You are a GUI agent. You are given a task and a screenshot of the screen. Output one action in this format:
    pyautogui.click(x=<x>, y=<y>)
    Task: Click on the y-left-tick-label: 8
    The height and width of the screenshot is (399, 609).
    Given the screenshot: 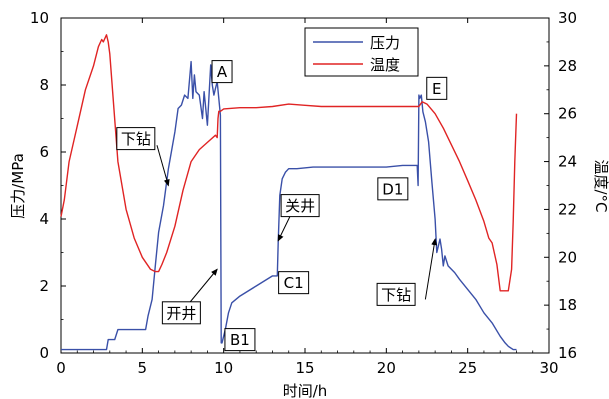 What is the action you would take?
    pyautogui.click(x=44, y=85)
    